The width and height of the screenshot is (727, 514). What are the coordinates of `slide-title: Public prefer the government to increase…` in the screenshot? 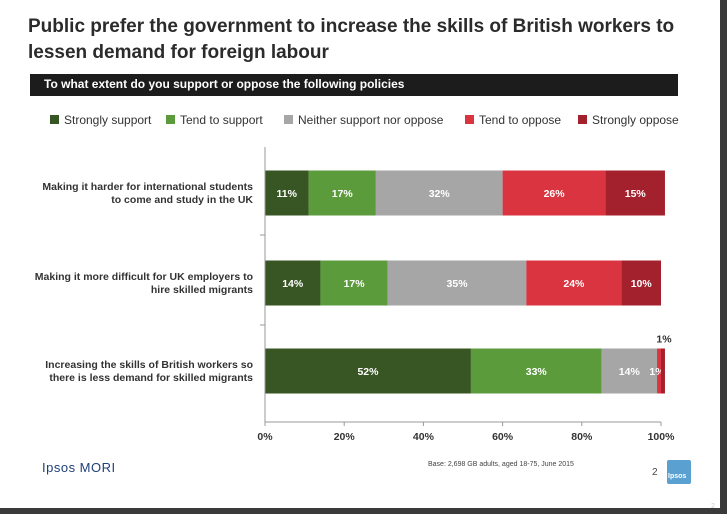 It's located at (351, 39).